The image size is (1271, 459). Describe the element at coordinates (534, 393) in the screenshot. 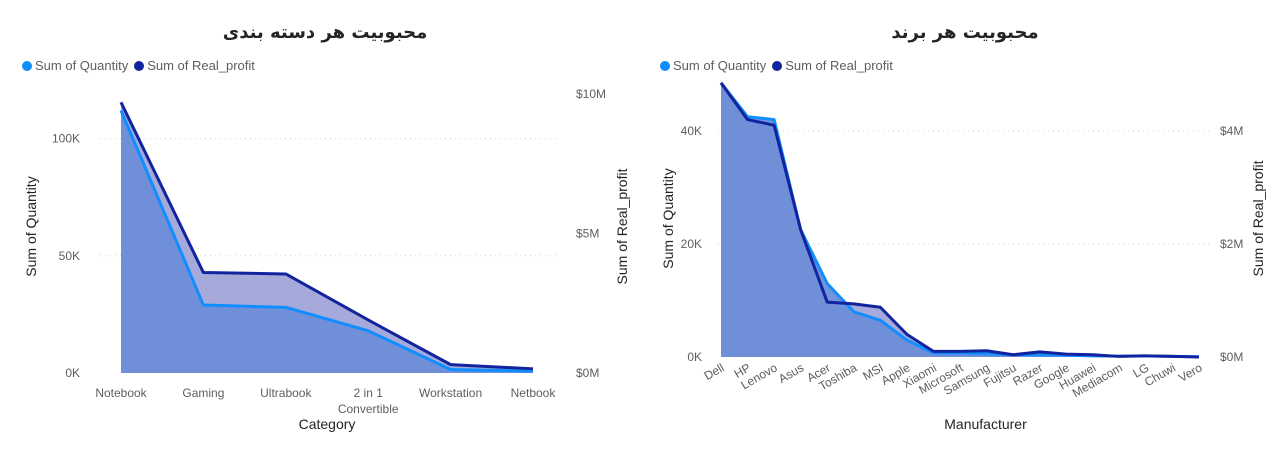

I see `x-tick-label: Netbook` at that location.